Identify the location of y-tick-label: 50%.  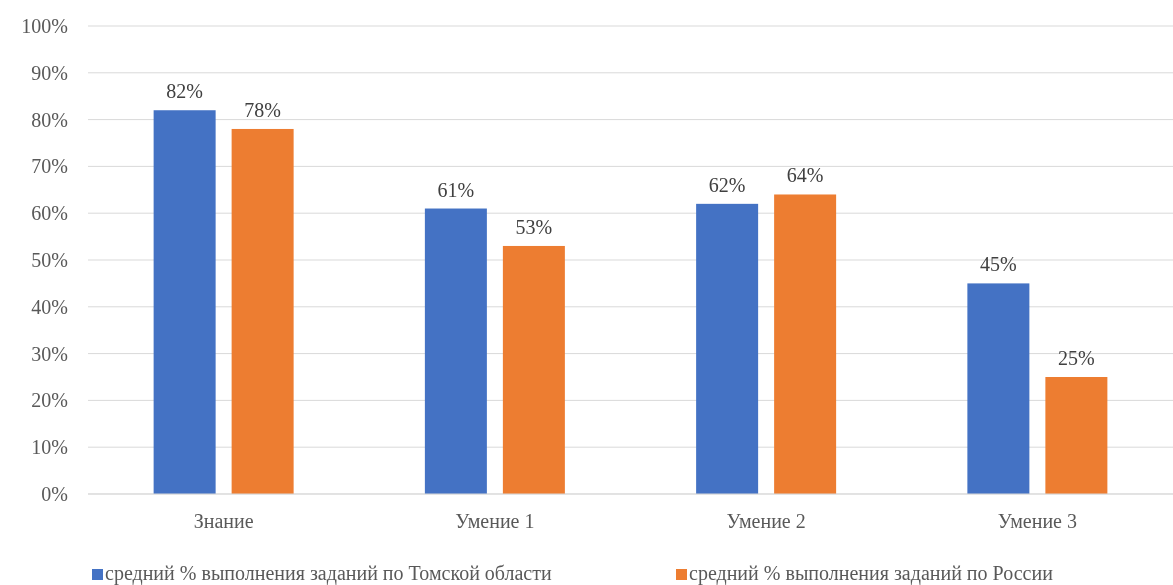
(49, 260).